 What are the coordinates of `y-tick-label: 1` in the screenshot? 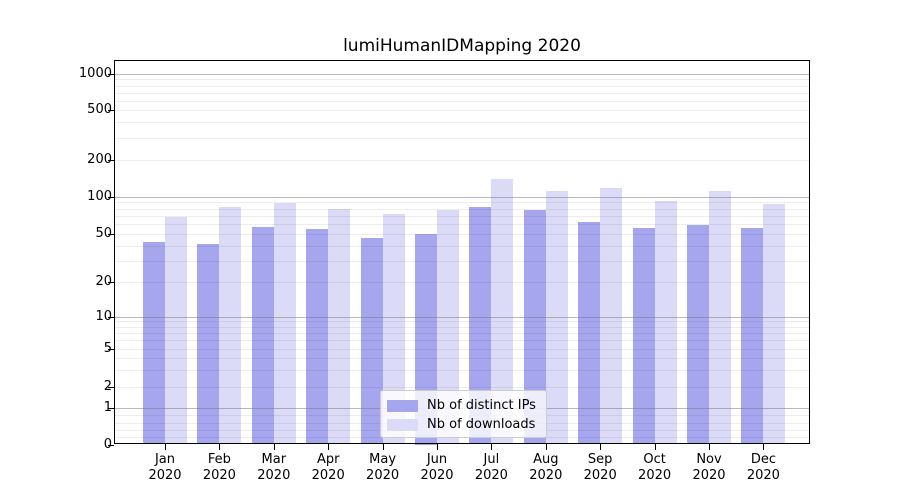 It's located at (107, 407).